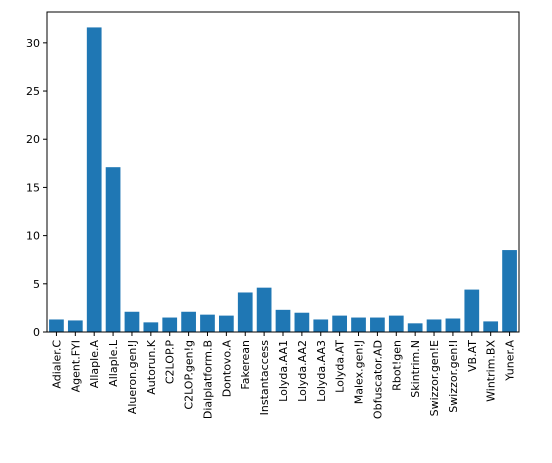  I want to click on x-tick-label: Adialer.C, so click(56, 364).